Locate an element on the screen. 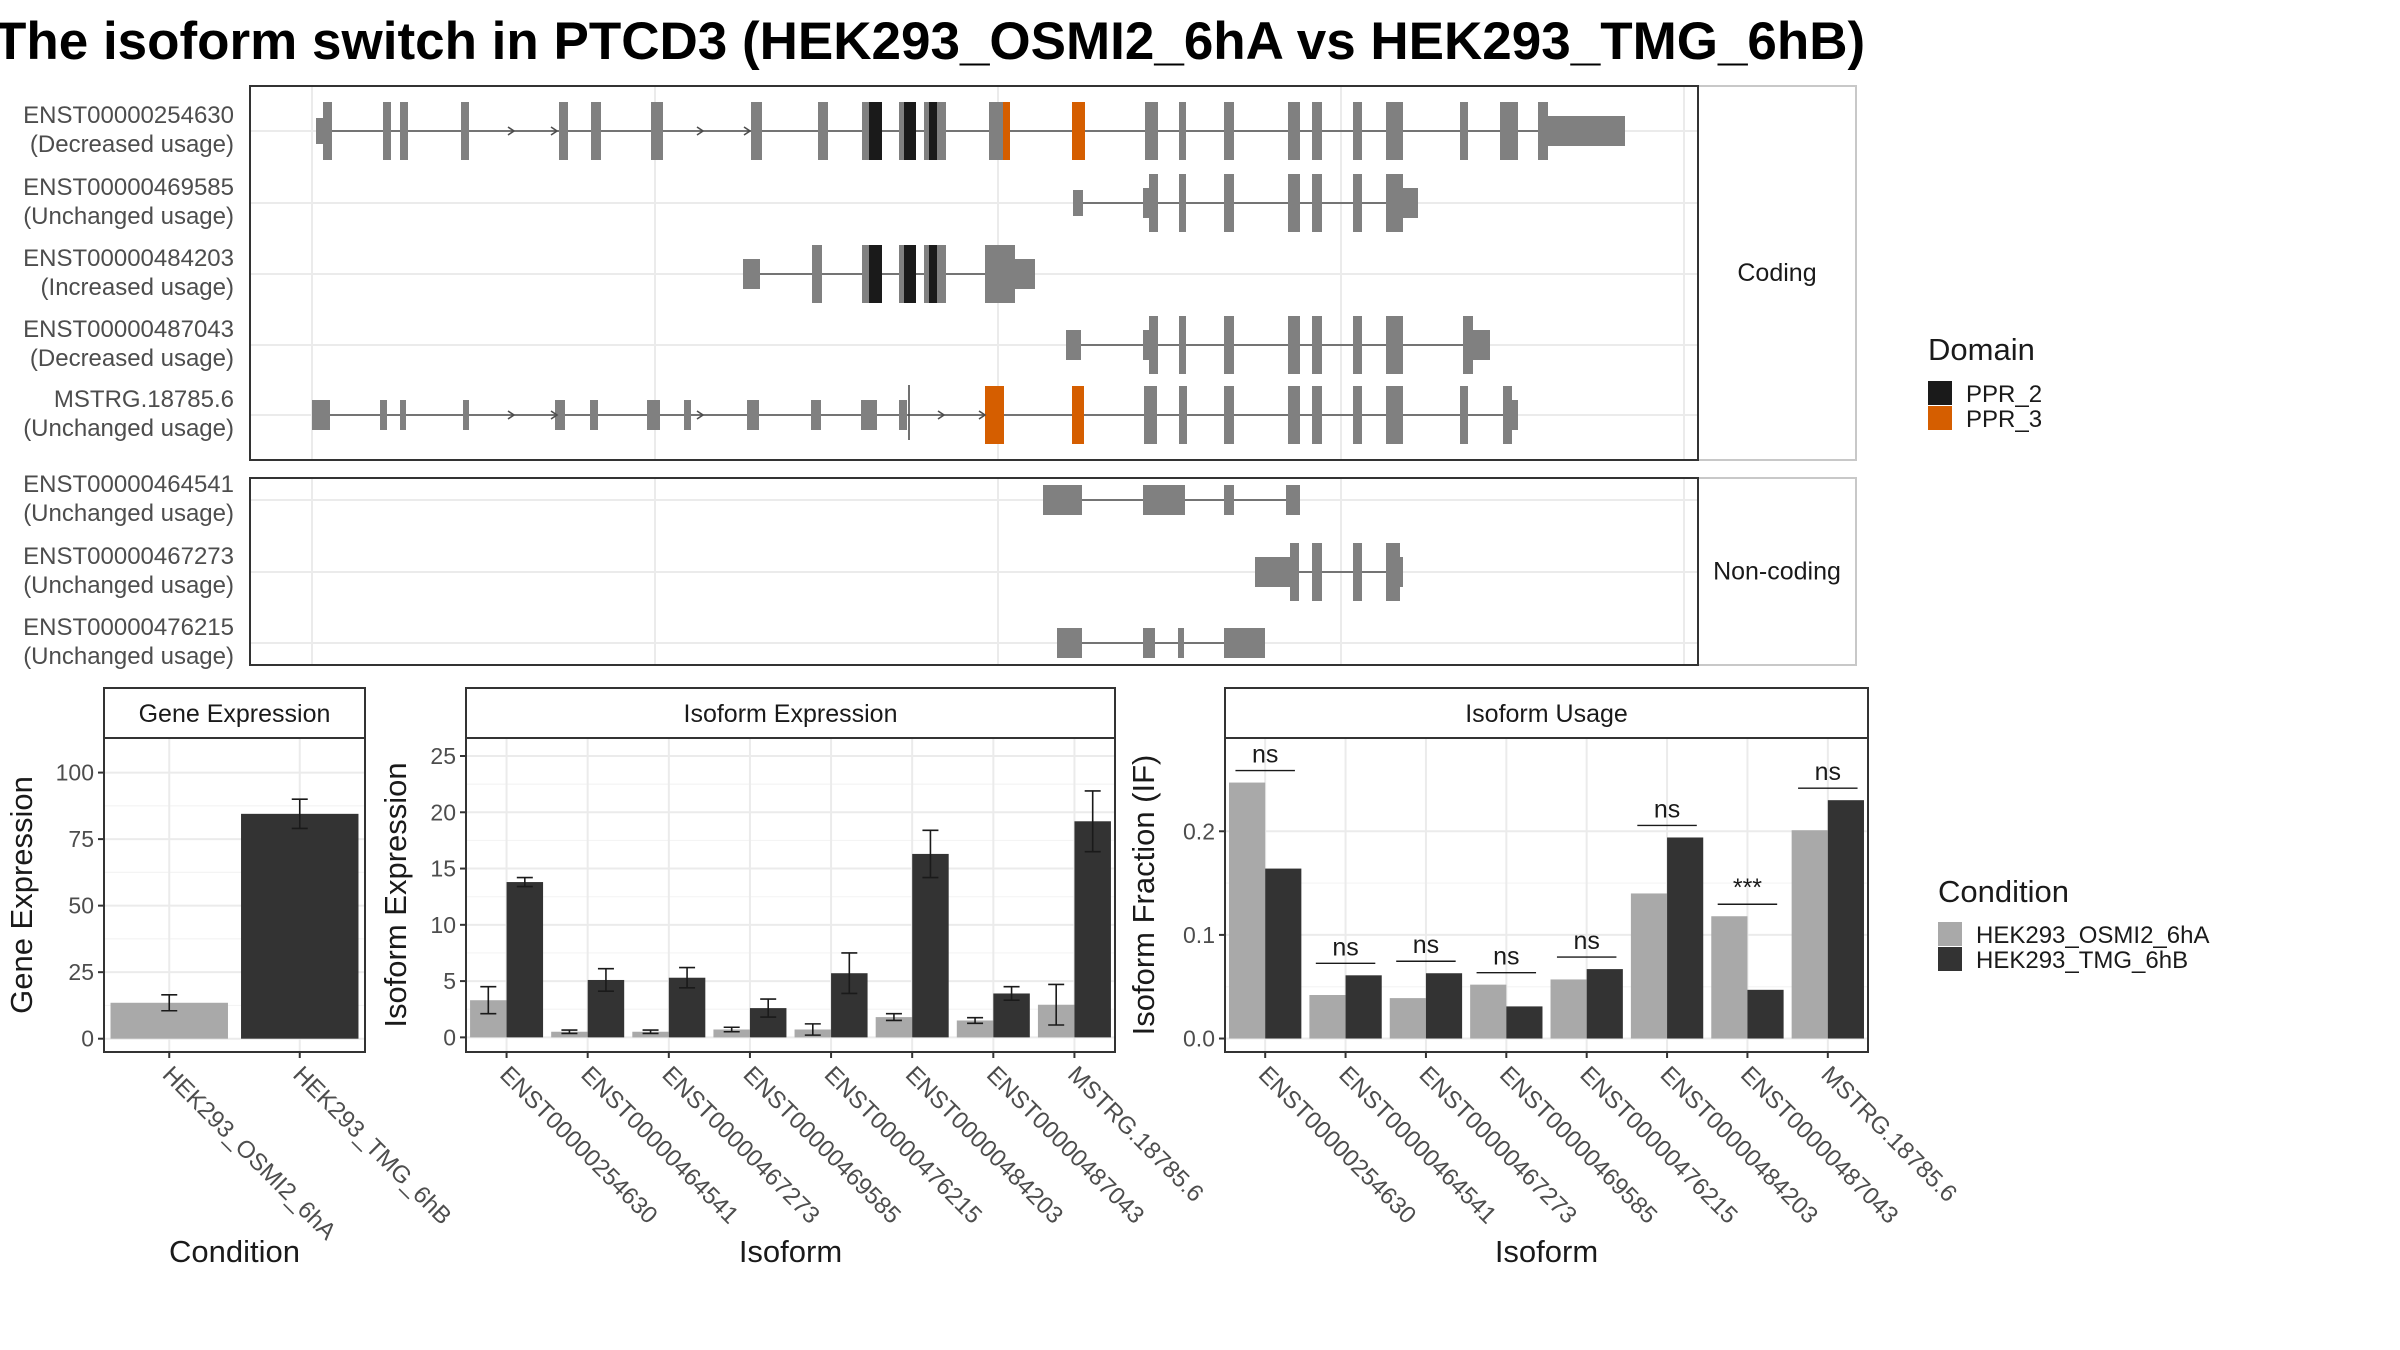 Image resolution: width=2400 pixels, height=1350 pixels. gene-expression-ylabel: Gene Expression is located at coordinates (21, 895).